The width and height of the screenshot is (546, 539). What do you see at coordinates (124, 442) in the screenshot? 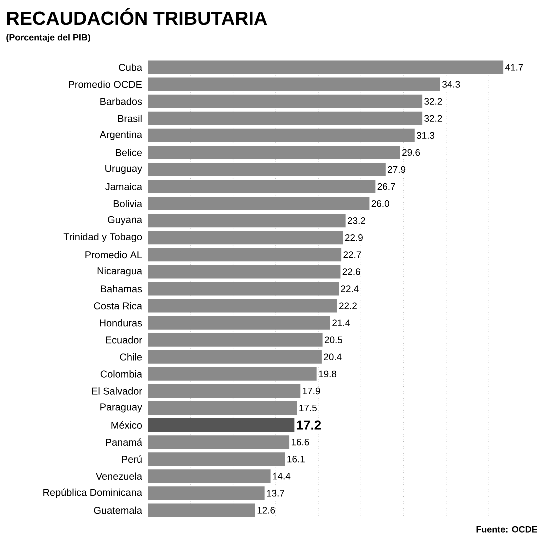
I see `y-tick-label: Panamá` at bounding box center [124, 442].